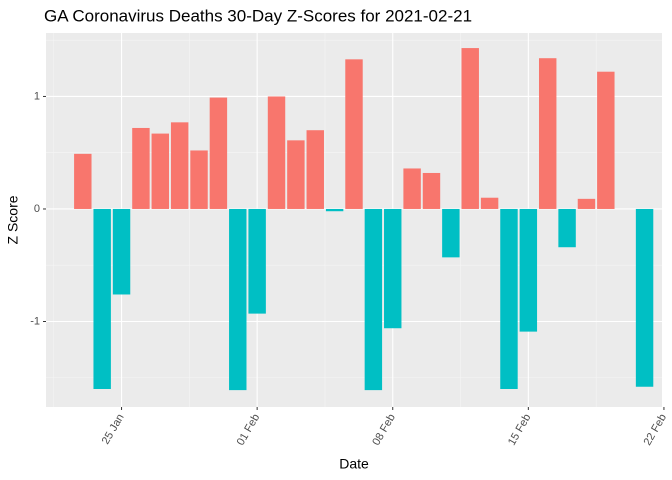  Describe the element at coordinates (520, 430) in the screenshot. I see `x-tick-label: 15 Feb` at that location.